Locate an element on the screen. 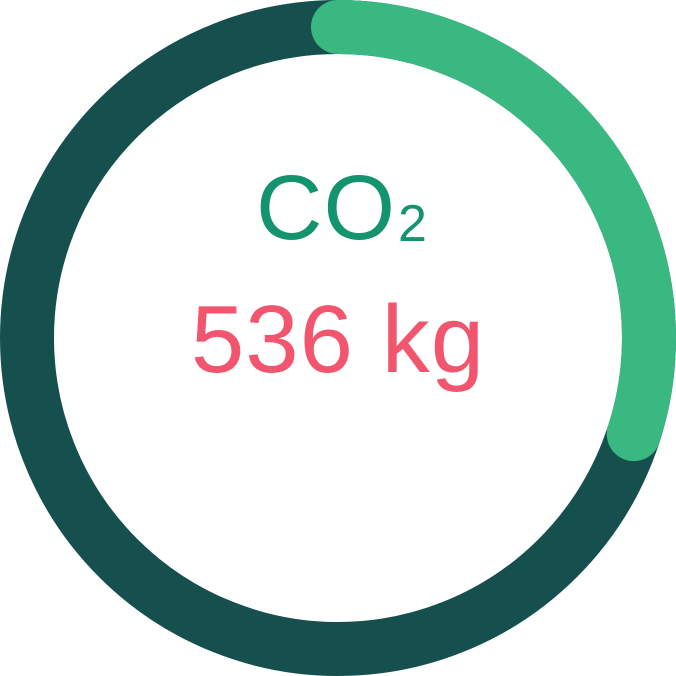 The width and height of the screenshot is (676, 676). metric-label-subscript: 2 is located at coordinates (413, 224).